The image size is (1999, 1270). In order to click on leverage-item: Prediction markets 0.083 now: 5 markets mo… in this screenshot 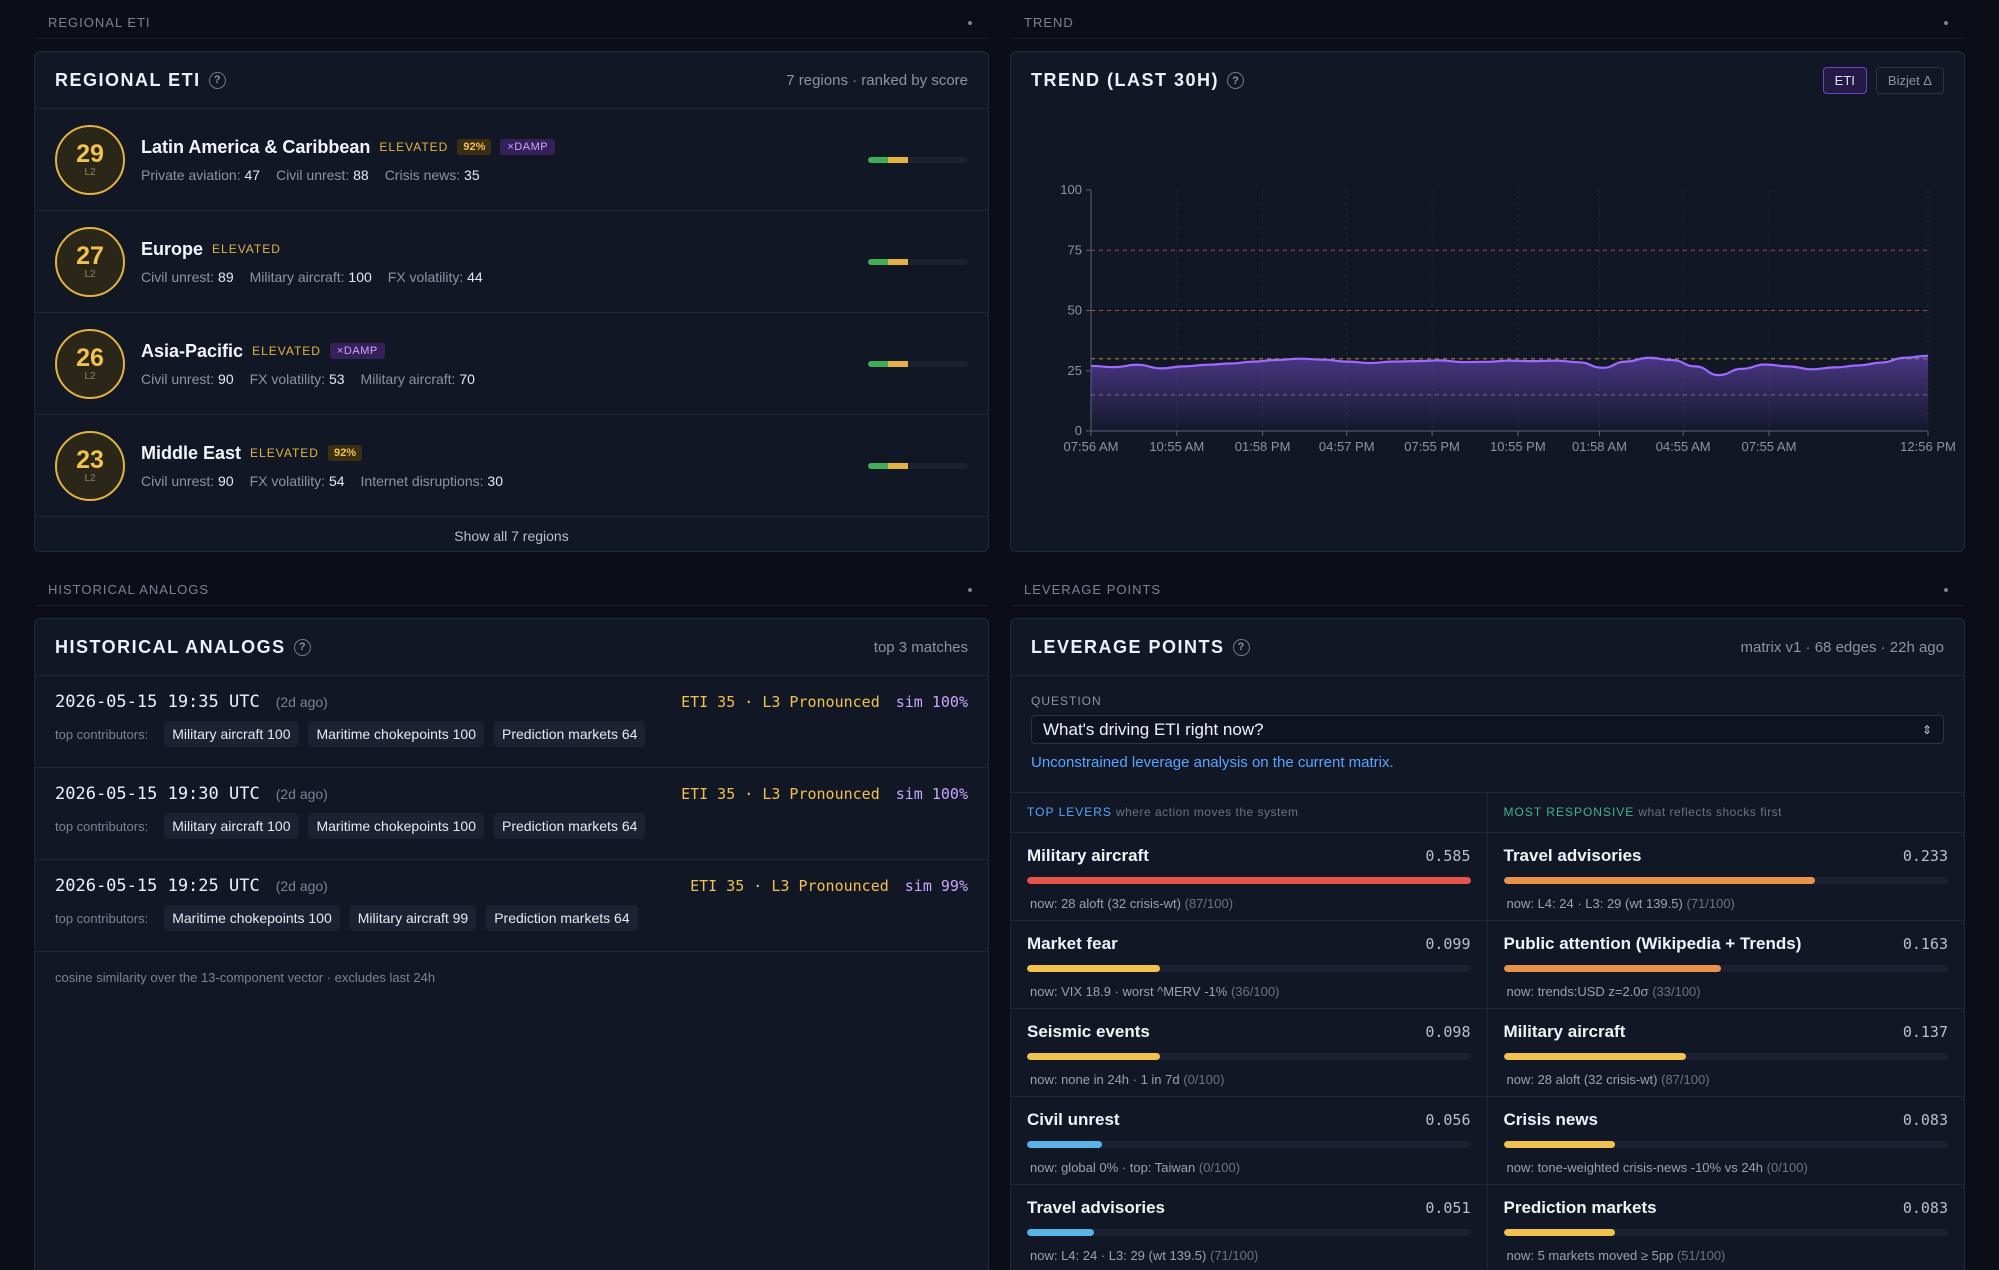, I will do `click(1726, 1227)`.